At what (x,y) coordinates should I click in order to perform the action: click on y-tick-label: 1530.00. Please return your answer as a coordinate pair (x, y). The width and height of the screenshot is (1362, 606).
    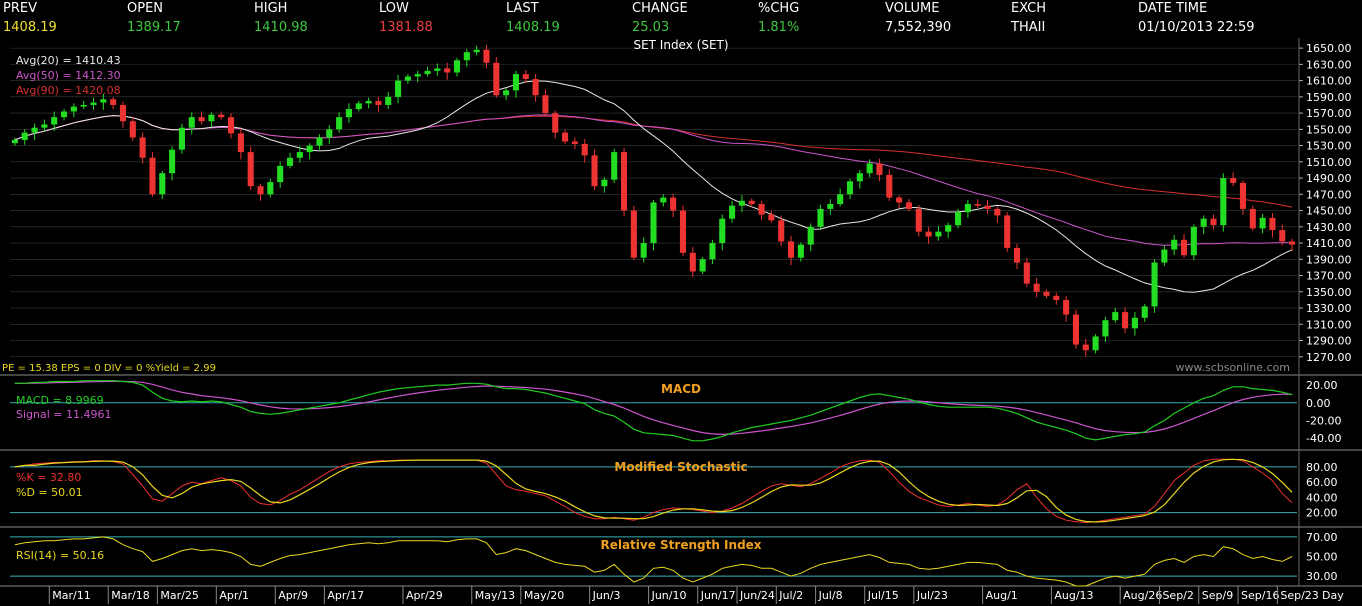
    Looking at the image, I should click on (1329, 146).